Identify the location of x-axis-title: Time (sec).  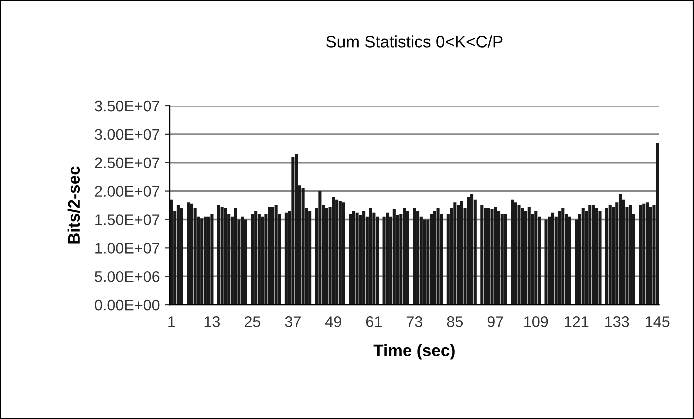
(414, 352).